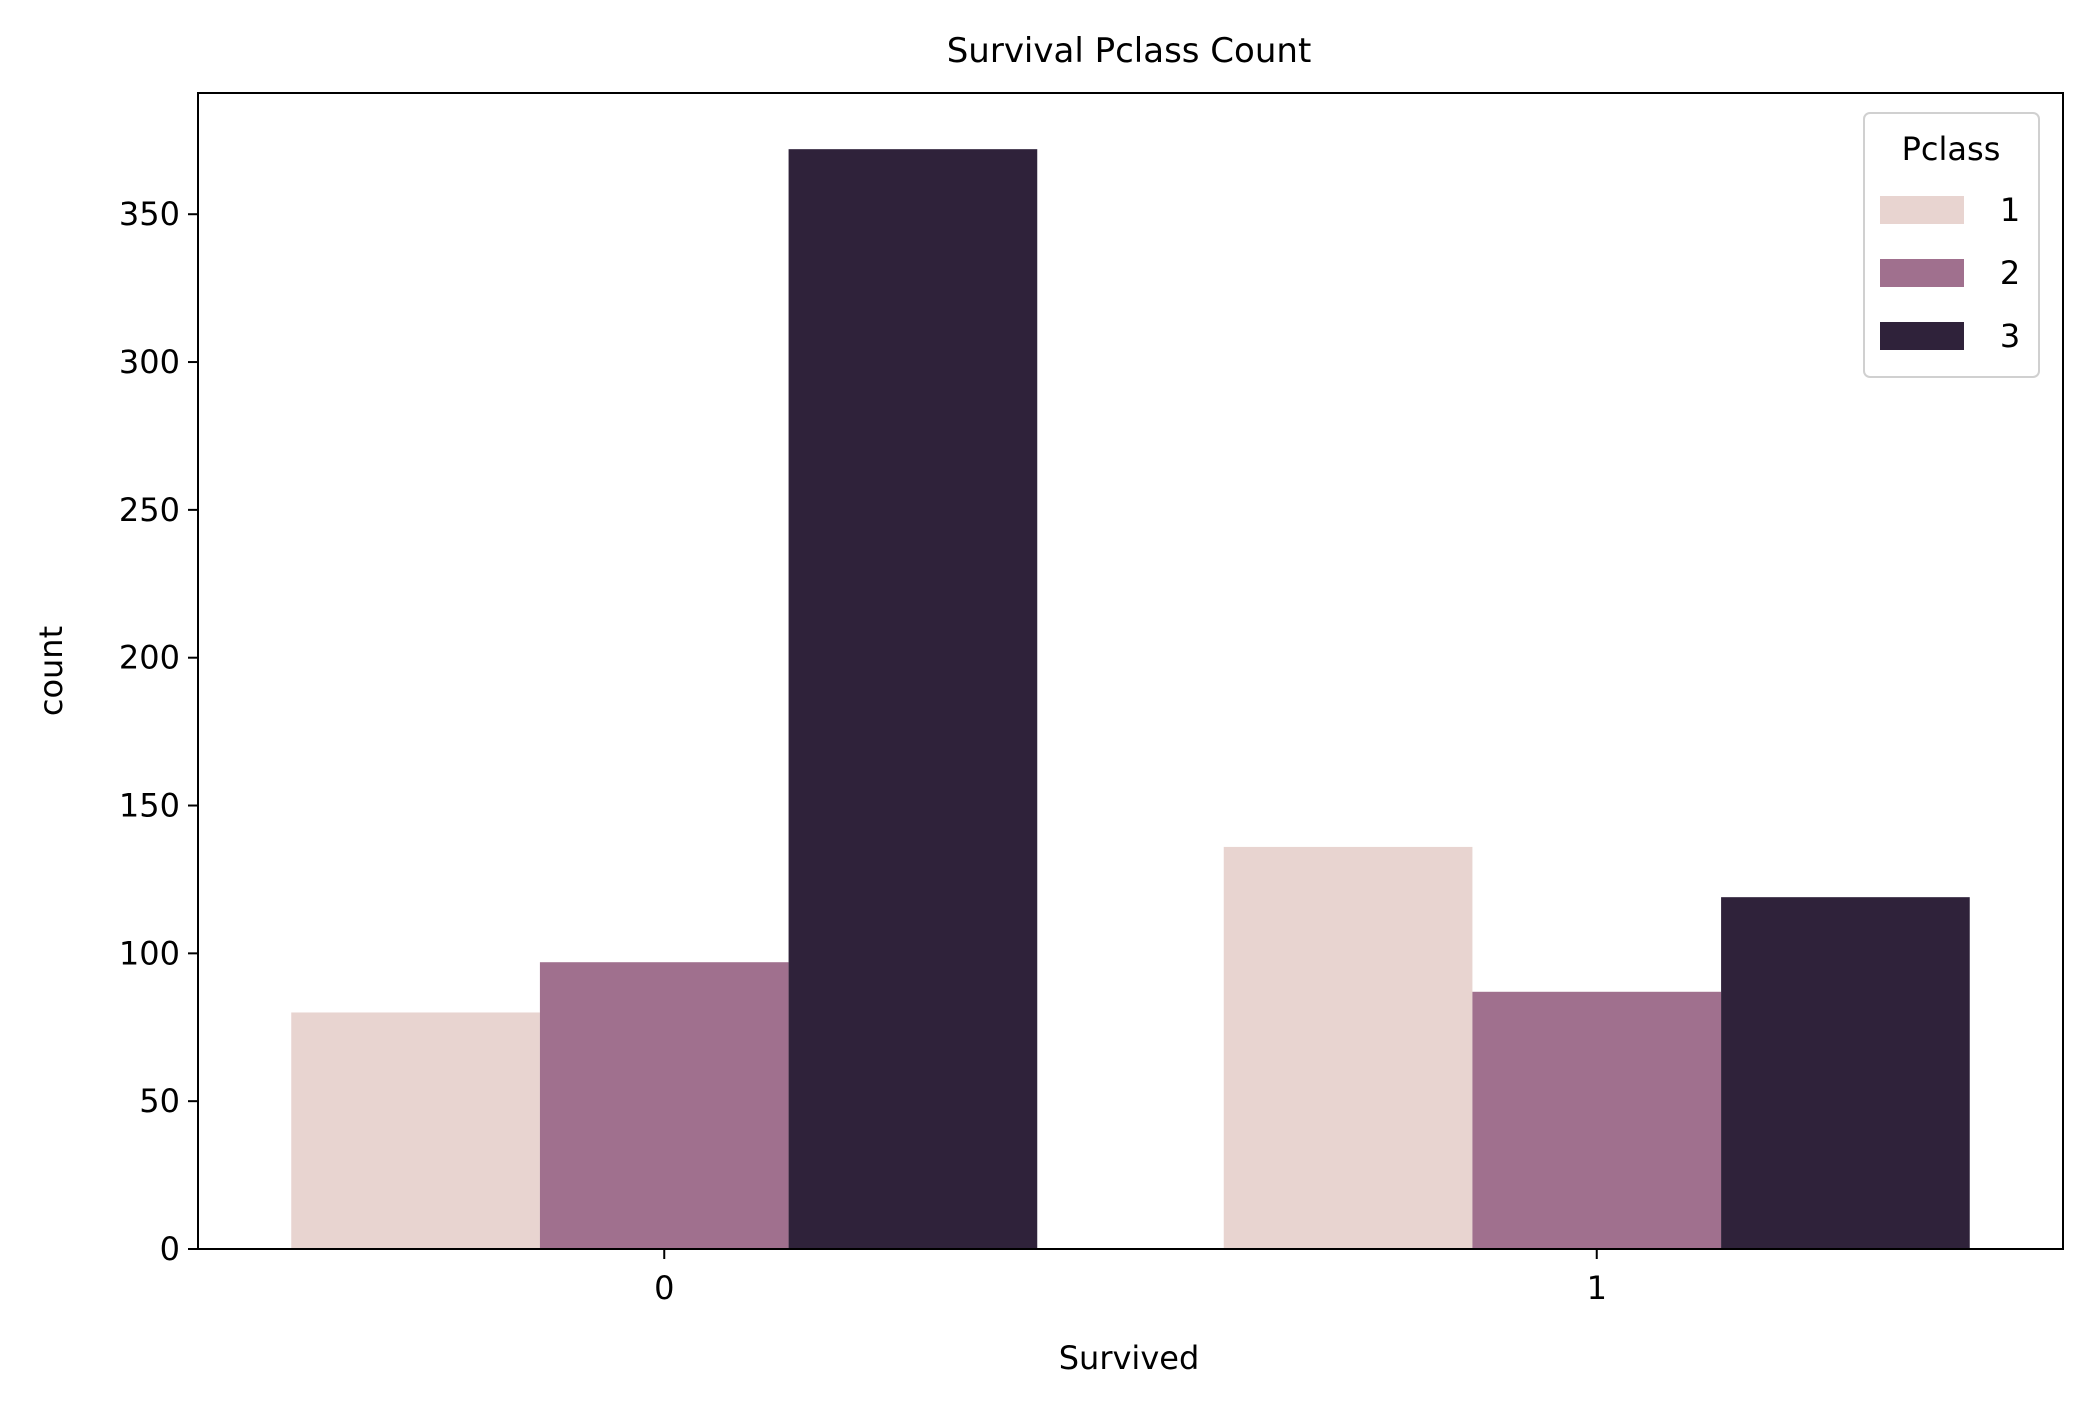  I want to click on legend-frame, so click(1951, 245).